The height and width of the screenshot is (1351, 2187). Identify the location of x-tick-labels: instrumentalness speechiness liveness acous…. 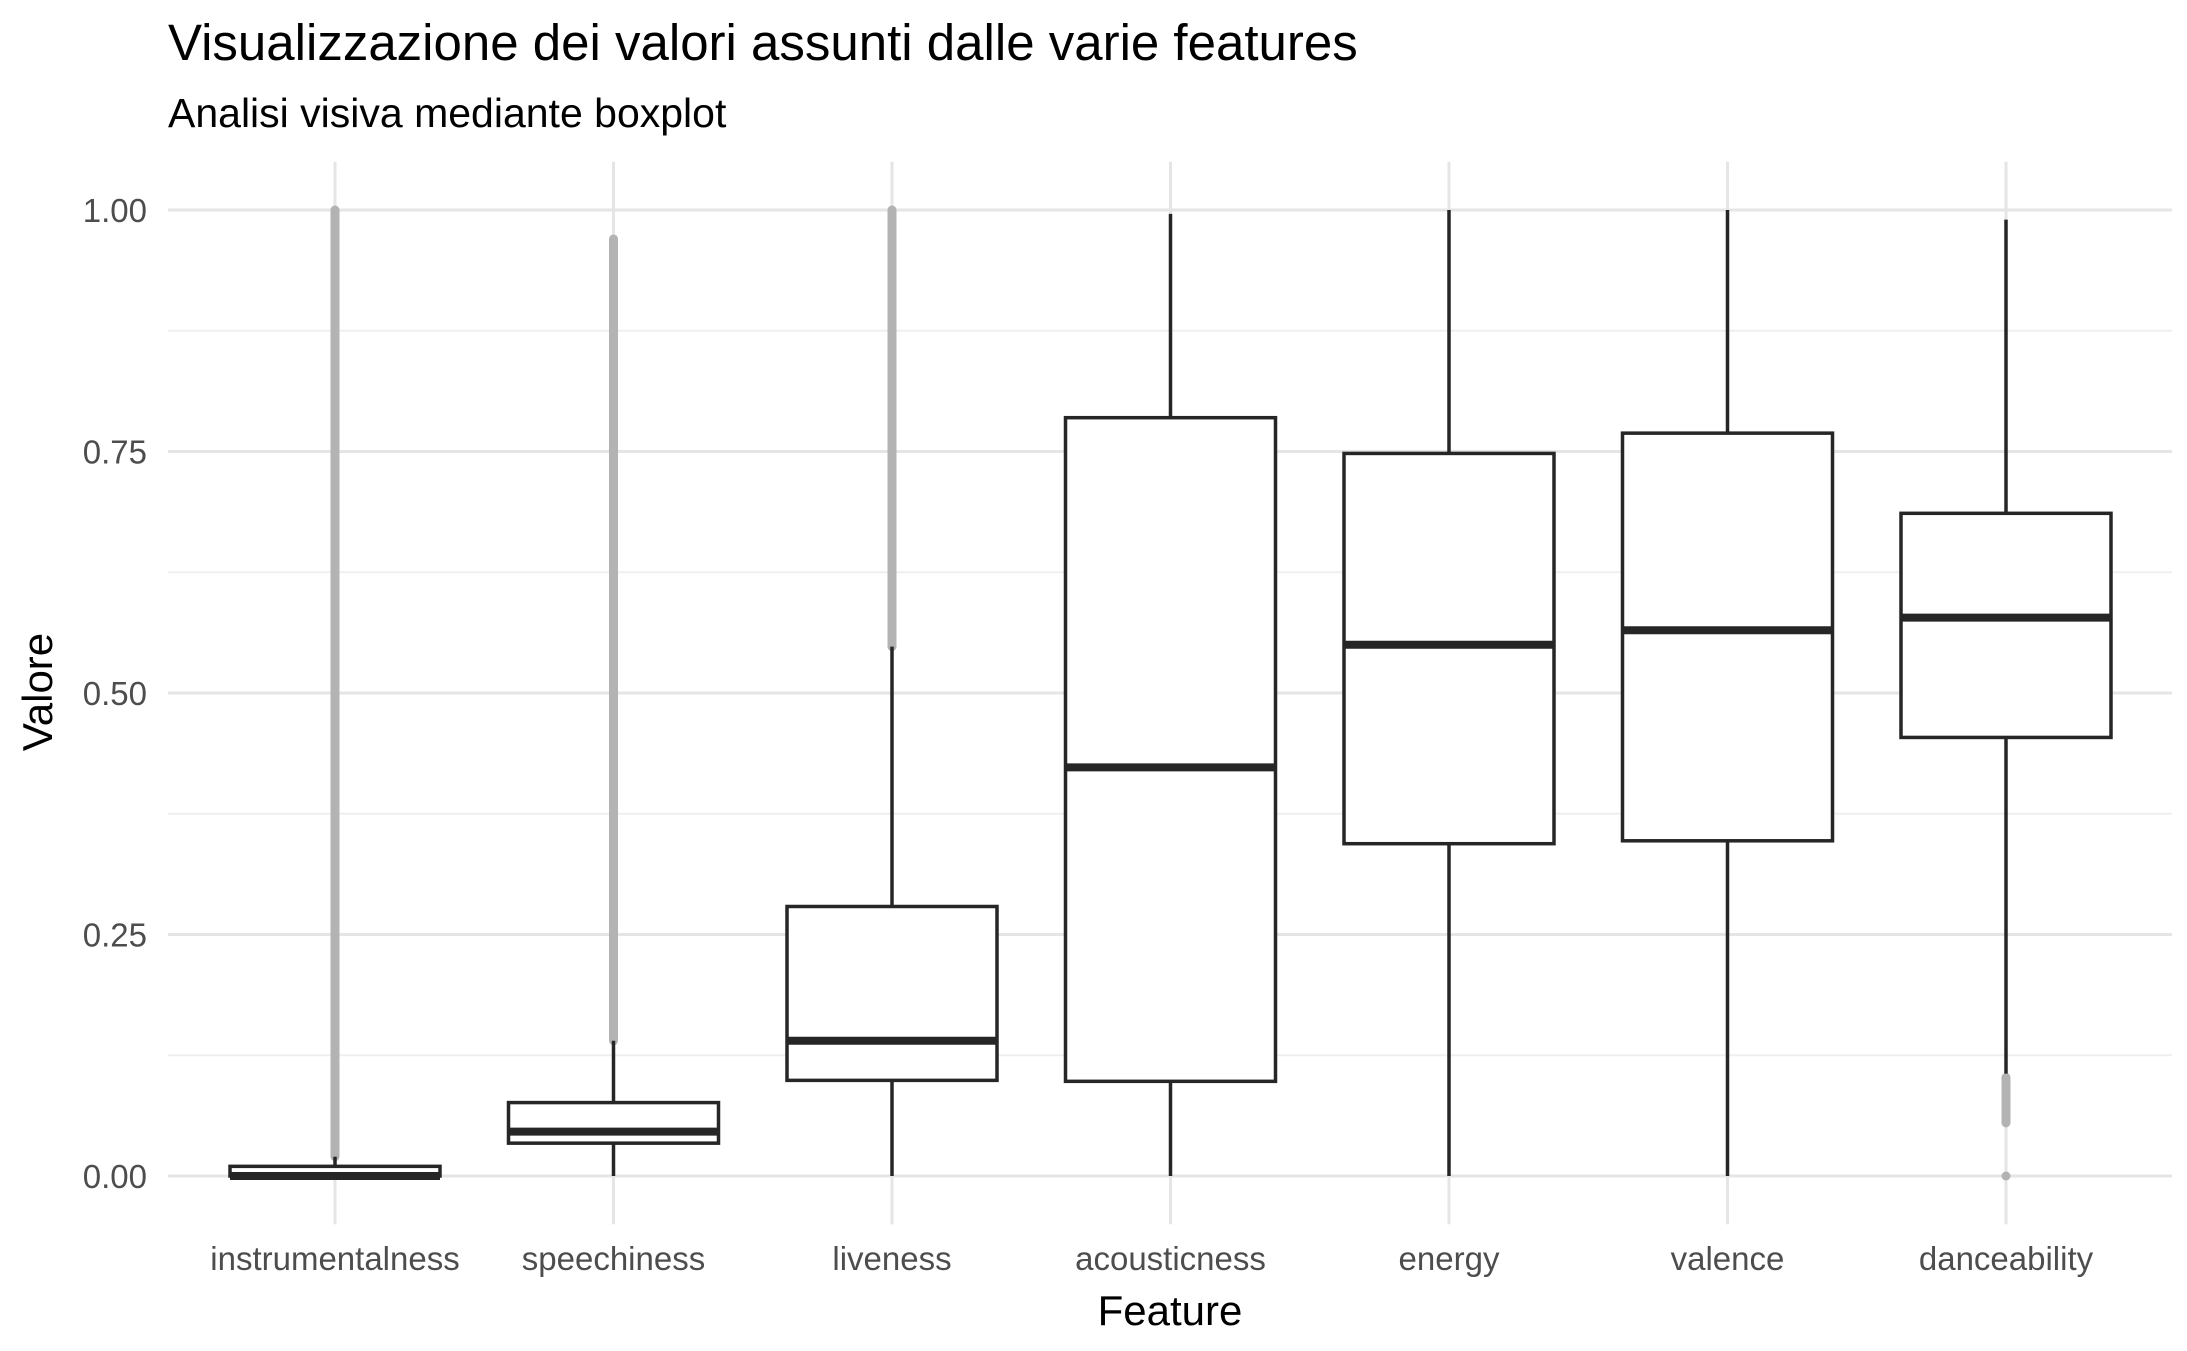
(1151, 1258).